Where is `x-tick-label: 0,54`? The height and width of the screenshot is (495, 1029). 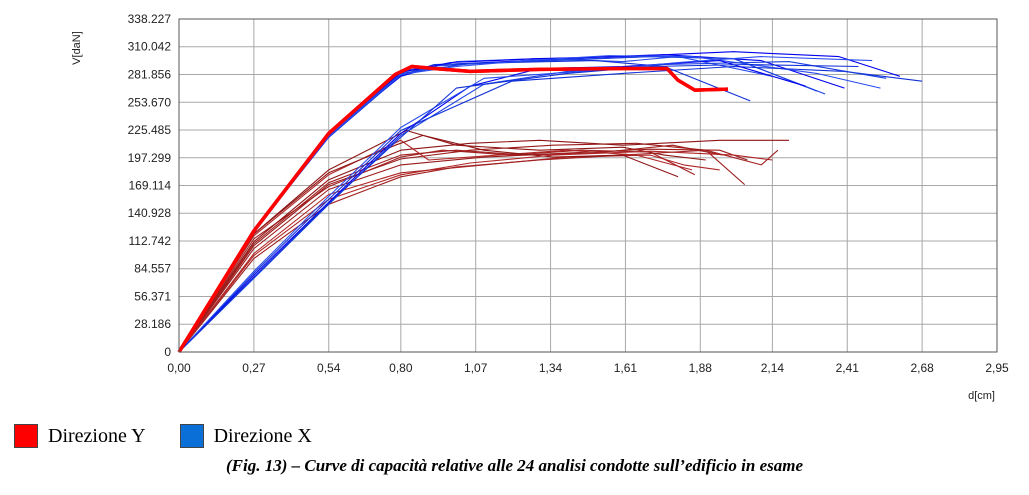 x-tick-label: 0,54 is located at coordinates (329, 368).